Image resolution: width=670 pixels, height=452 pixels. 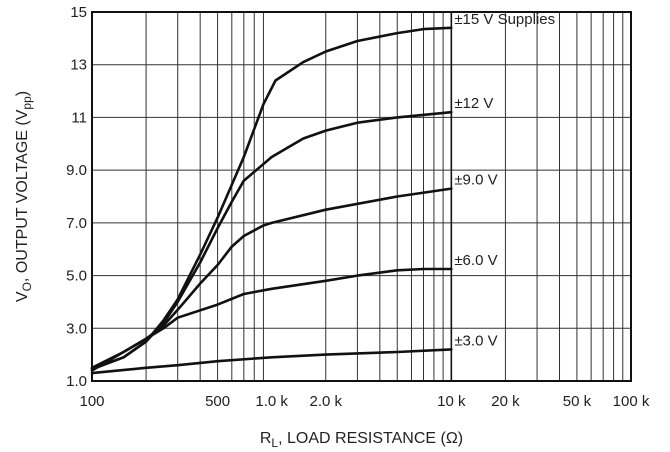 What do you see at coordinates (475, 180) in the screenshot?
I see `series-label-2: ±9.0 V` at bounding box center [475, 180].